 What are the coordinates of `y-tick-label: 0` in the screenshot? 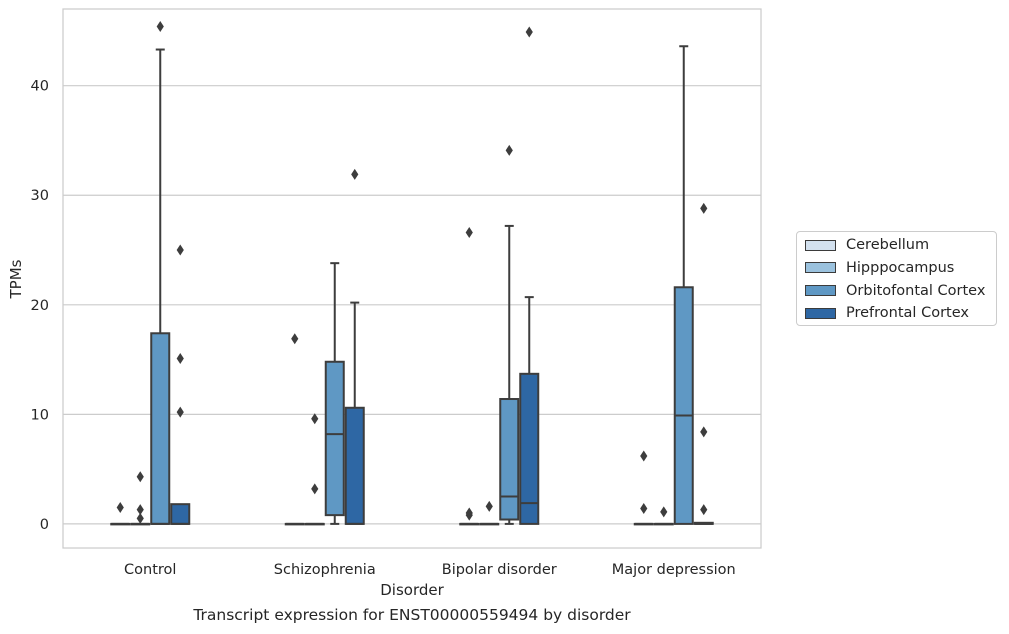 It's located at (44, 525).